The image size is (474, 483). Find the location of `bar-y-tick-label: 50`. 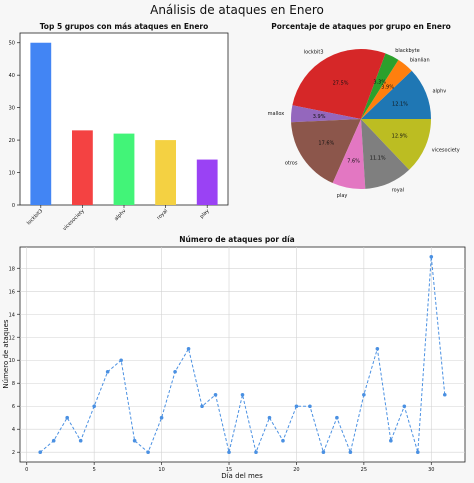

bar-y-tick-label: 50 is located at coordinates (12, 44).